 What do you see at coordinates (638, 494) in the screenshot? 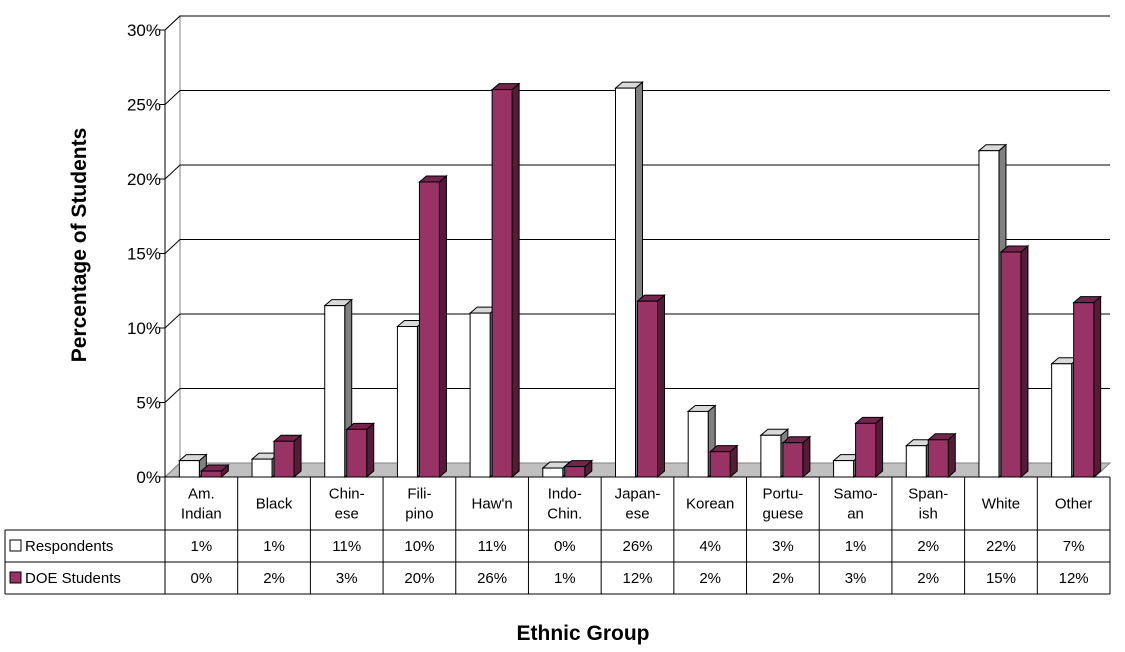
I see `x-tick-label: Japan-` at bounding box center [638, 494].